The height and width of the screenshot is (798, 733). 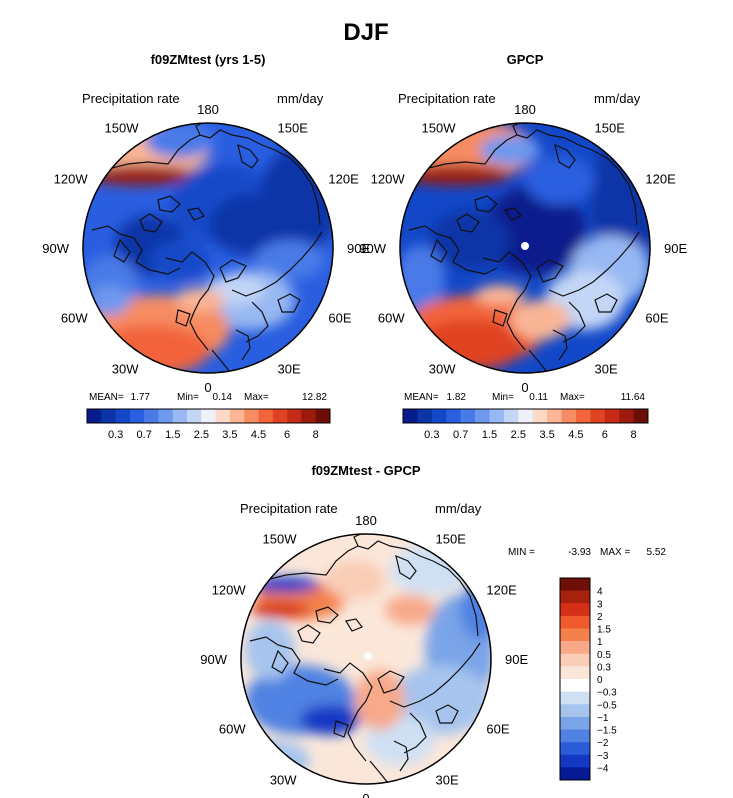 I want to click on colorbar-tick-obs: 2.5, so click(x=518, y=435).